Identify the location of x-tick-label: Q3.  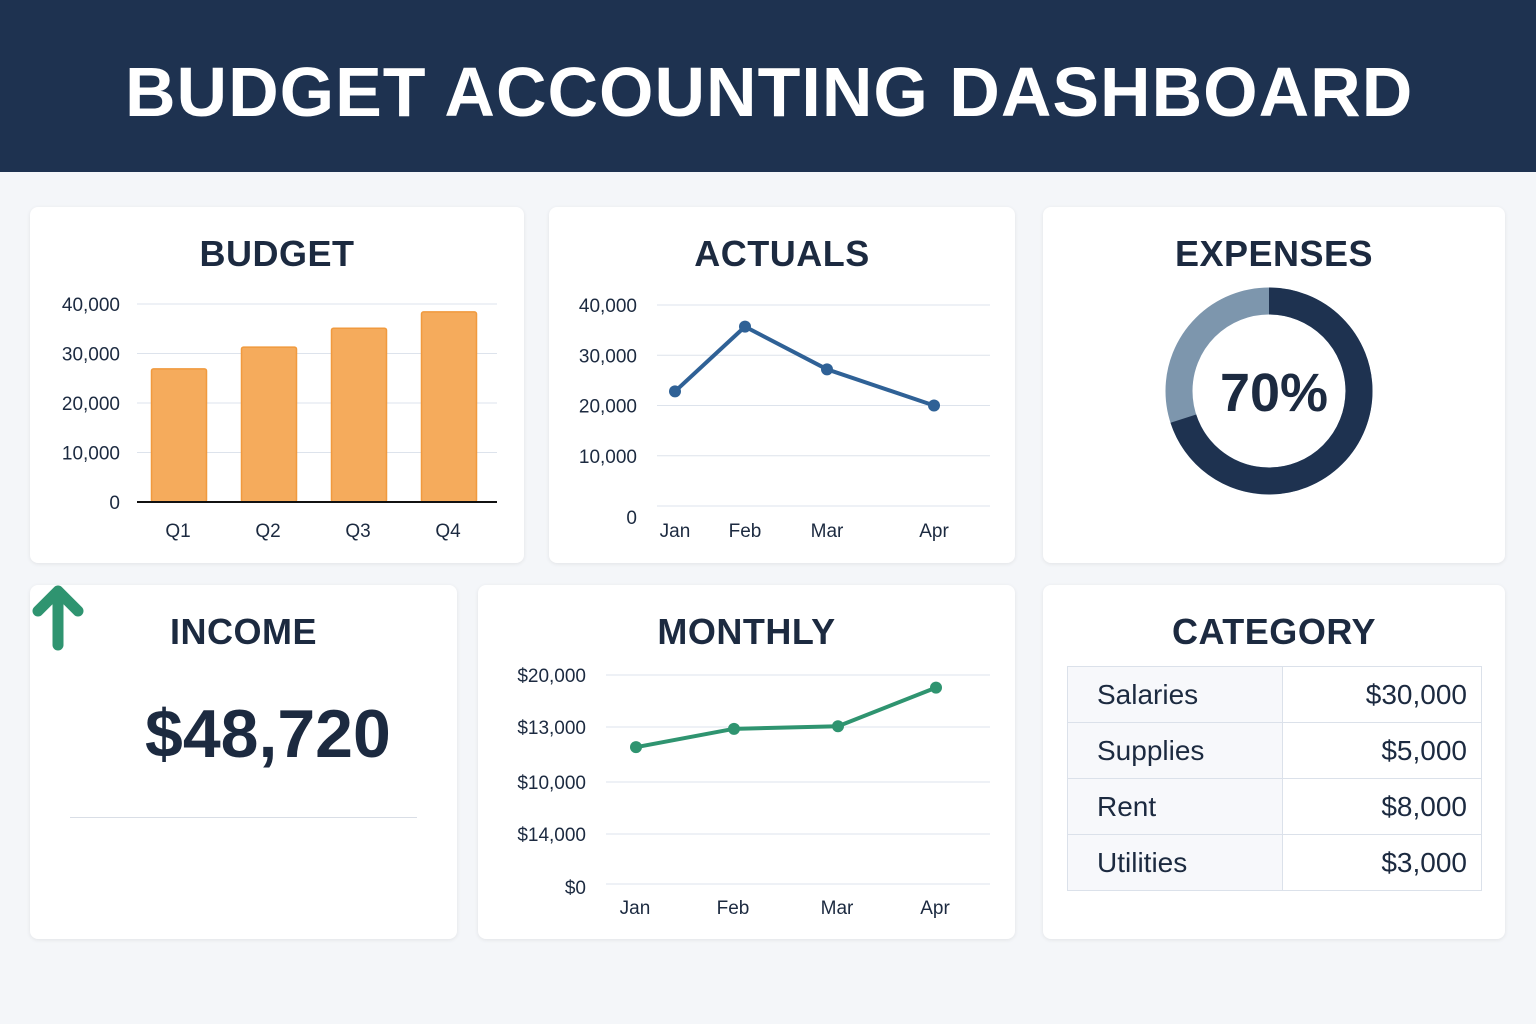
(357, 531).